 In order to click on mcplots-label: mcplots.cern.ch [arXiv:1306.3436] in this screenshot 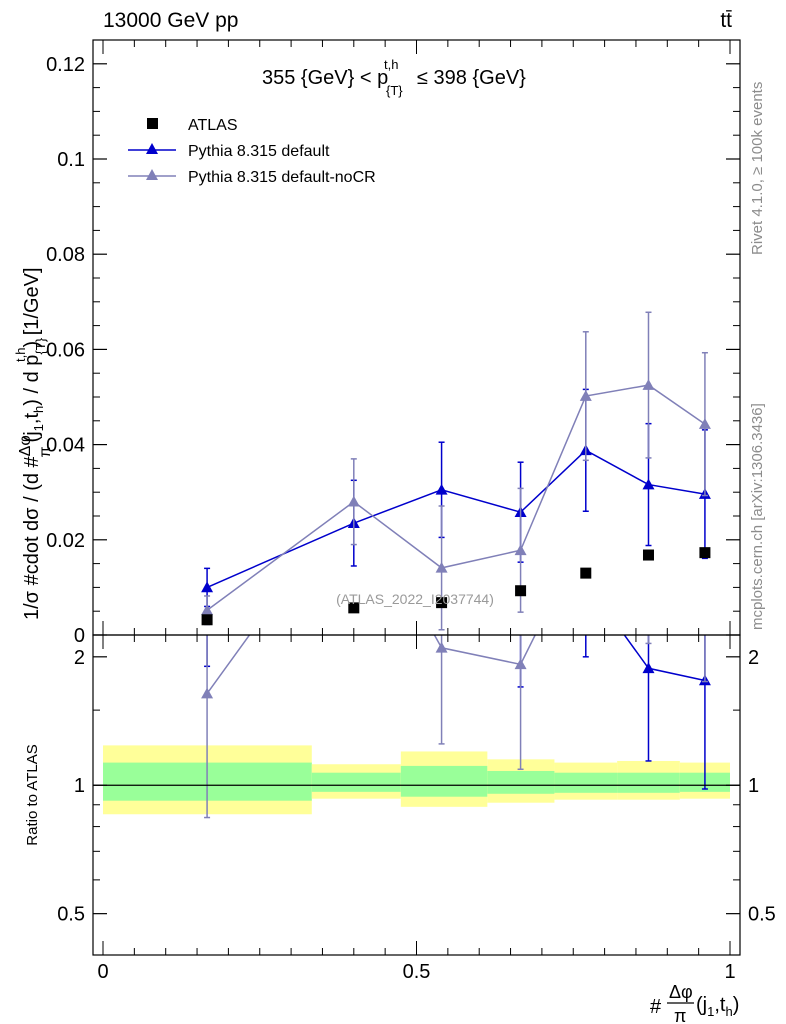, I will do `click(757, 516)`.